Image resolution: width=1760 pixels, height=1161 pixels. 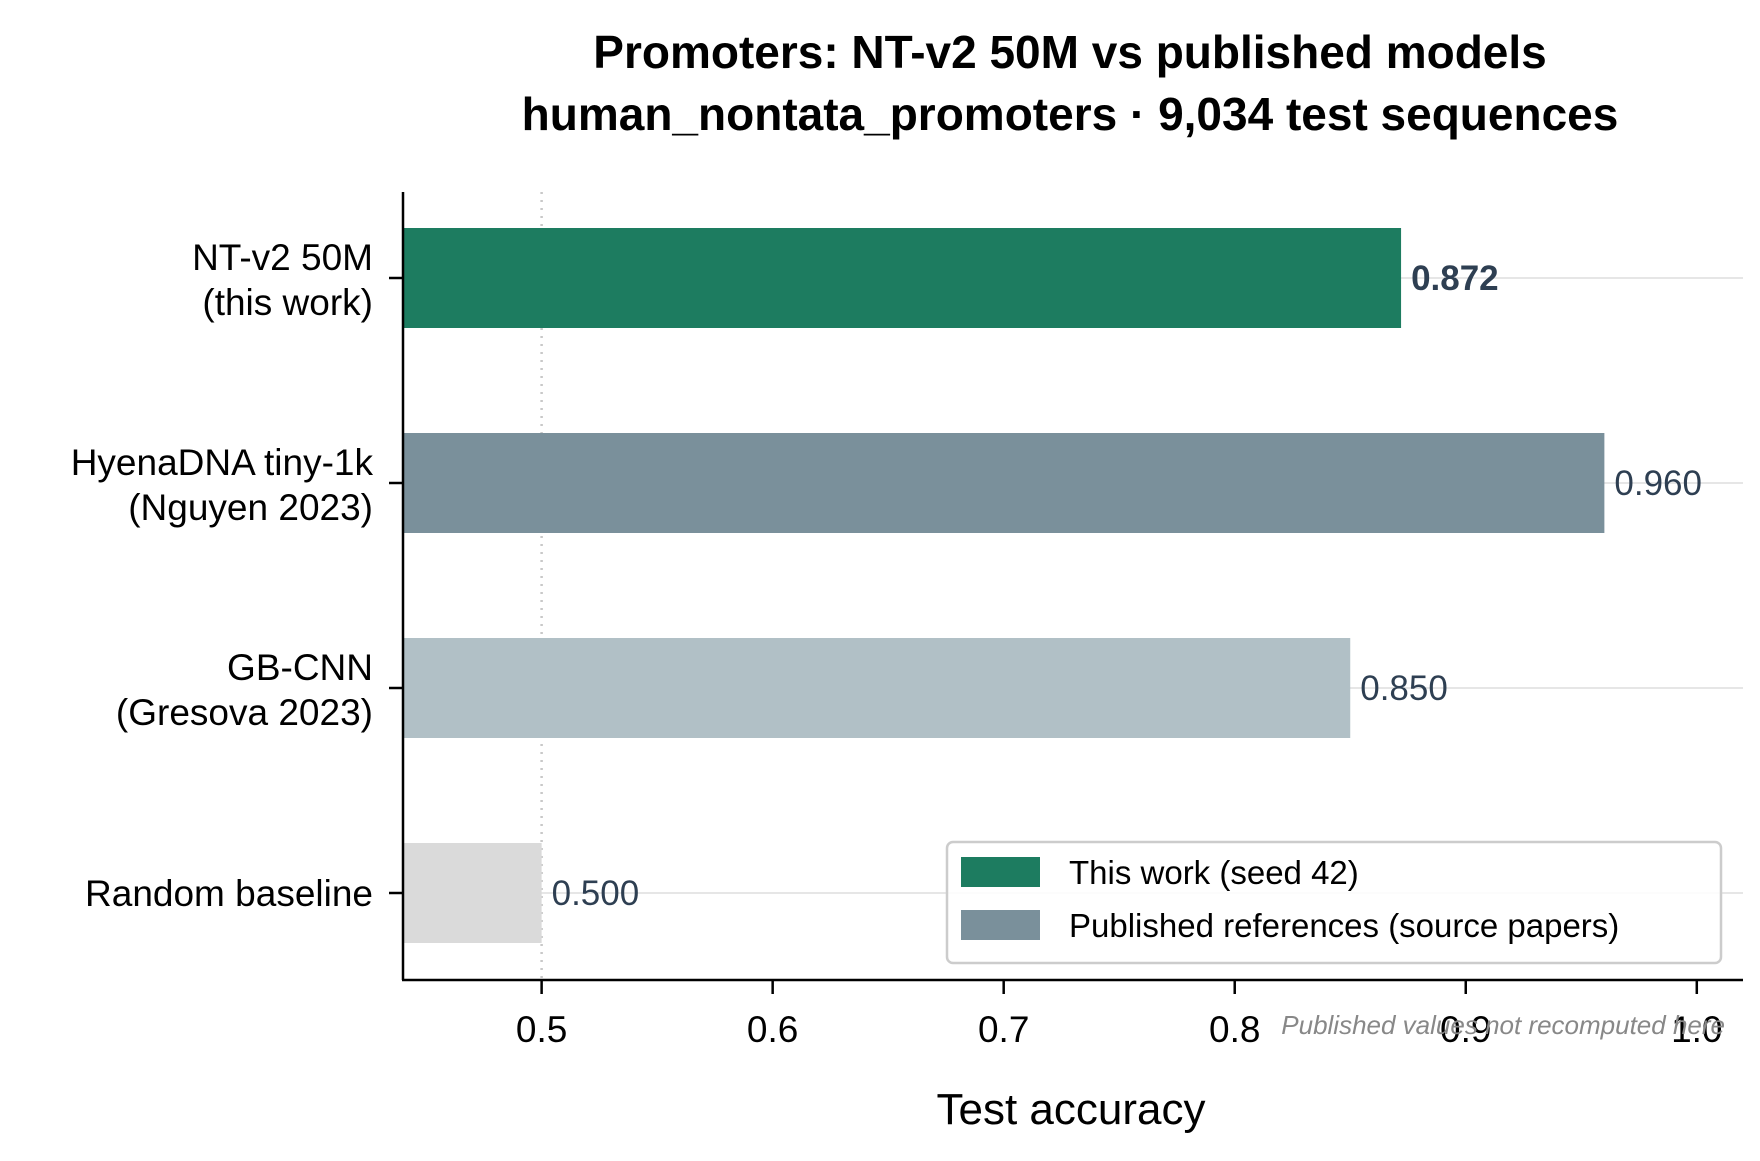 What do you see at coordinates (1696, 1029) in the screenshot?
I see `x-tick-label: 1.0` at bounding box center [1696, 1029].